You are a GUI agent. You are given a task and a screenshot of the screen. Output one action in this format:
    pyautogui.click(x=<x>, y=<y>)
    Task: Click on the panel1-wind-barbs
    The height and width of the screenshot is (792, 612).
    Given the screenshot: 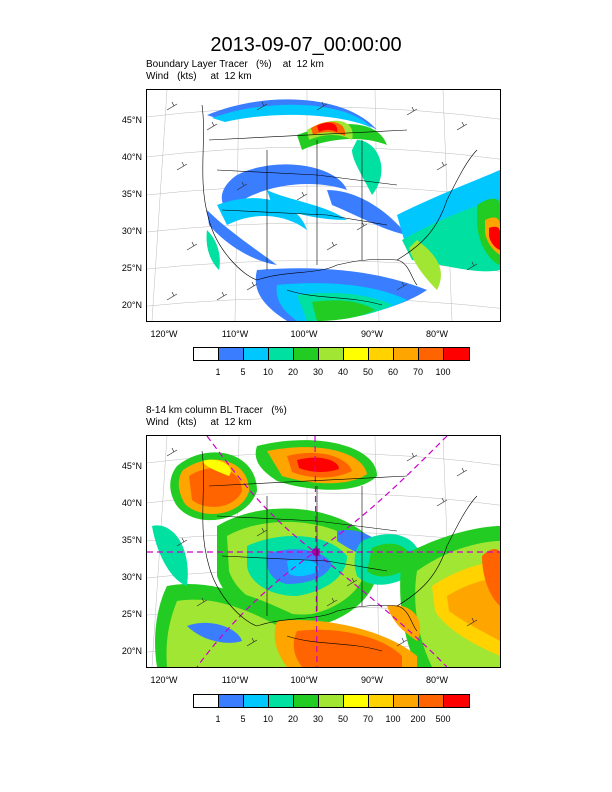 What is the action you would take?
    pyautogui.click(x=322, y=201)
    